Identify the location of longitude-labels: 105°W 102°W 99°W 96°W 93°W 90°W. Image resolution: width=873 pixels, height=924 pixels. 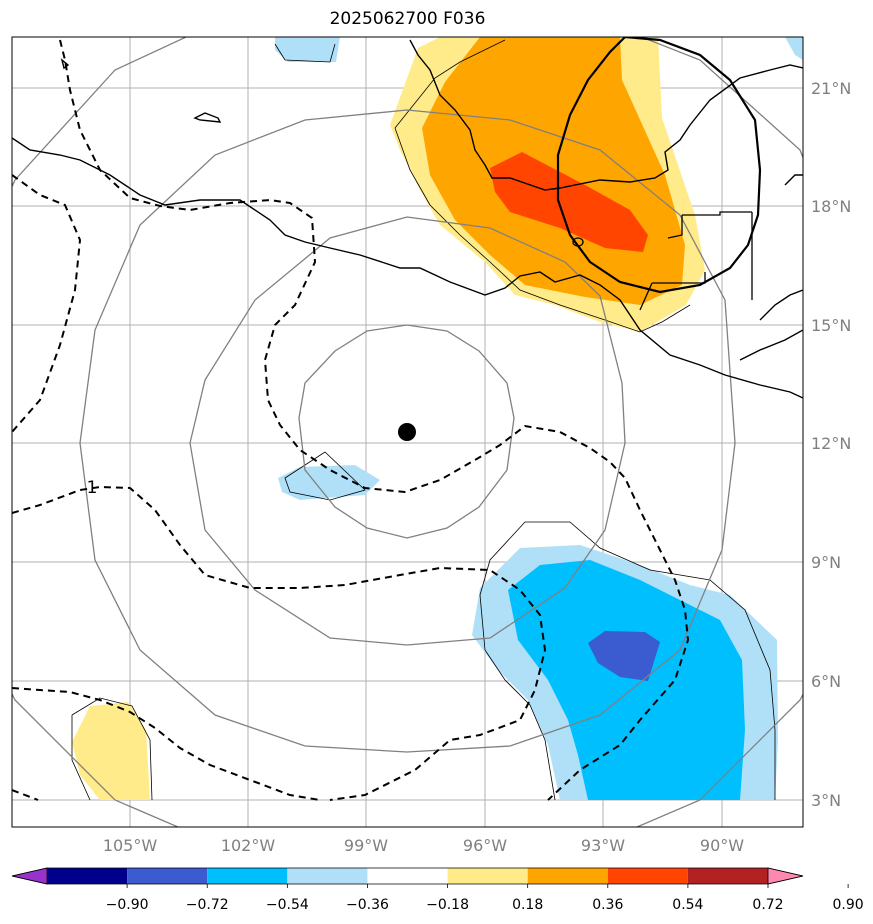
(423, 845).